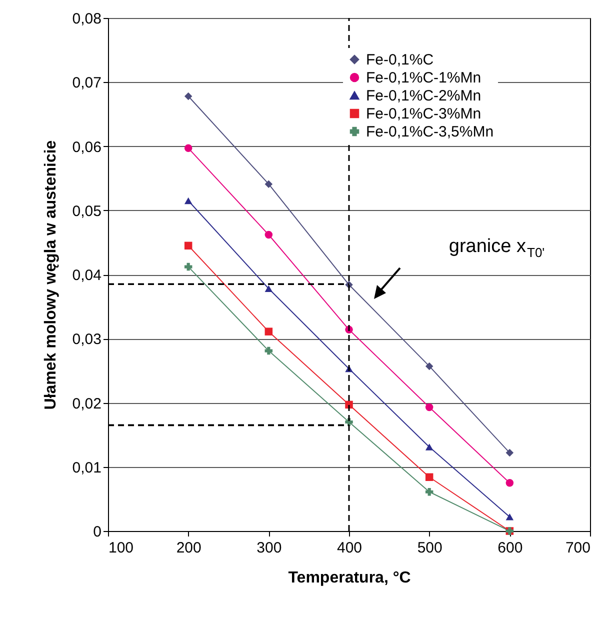 The width and height of the screenshot is (603, 618). I want to click on legend-label: Fe-0,1%C-1%Mn, so click(424, 78).